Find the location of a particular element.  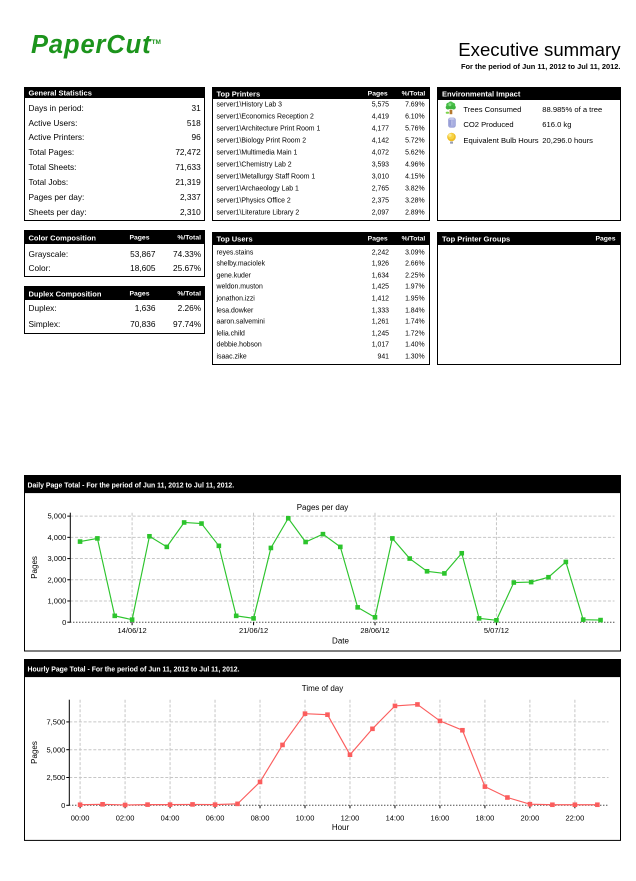

svg-text: 04:00 is located at coordinates (169, 817).